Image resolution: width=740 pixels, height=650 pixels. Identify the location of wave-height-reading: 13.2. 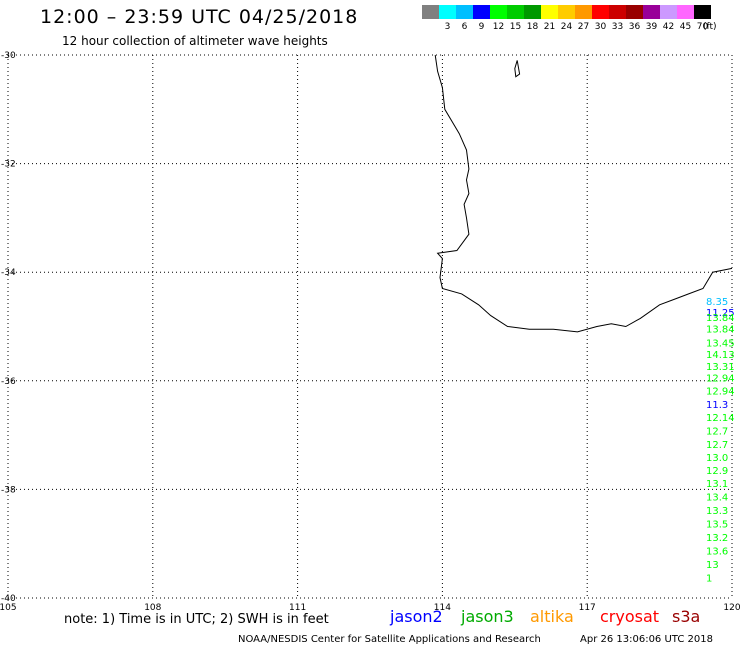
(717, 538).